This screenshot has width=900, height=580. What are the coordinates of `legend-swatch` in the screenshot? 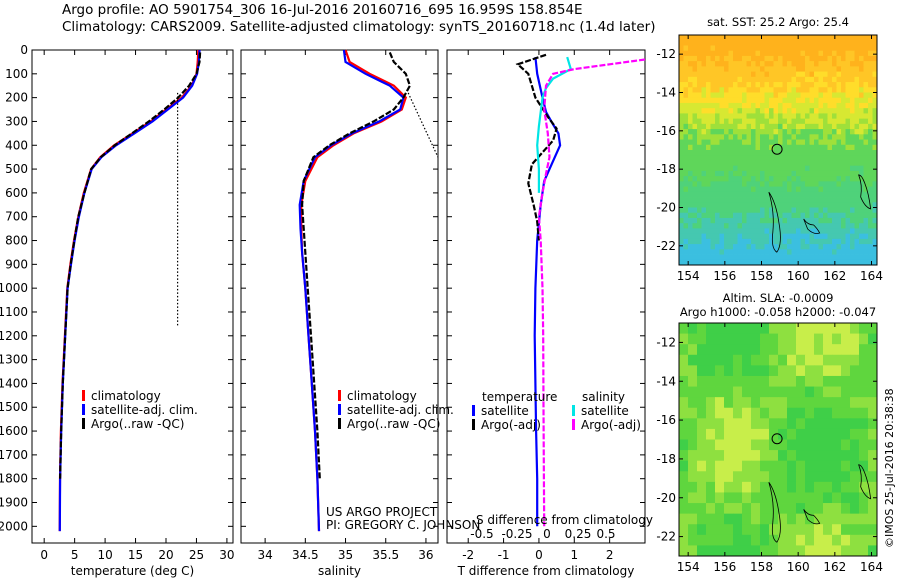 It's located at (339, 423).